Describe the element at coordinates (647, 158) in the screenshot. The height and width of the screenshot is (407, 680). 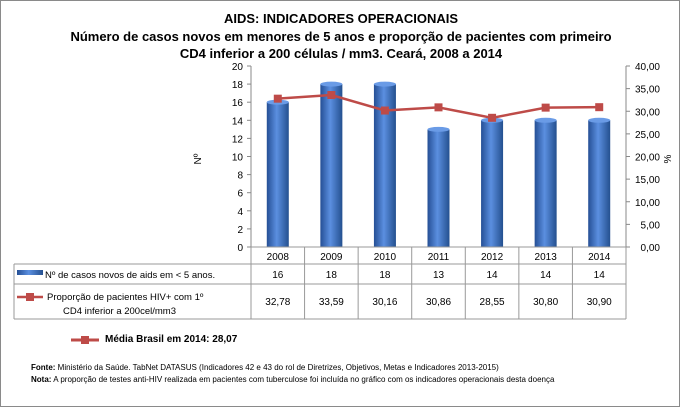
I see `right-tick-label: 20,00` at that location.